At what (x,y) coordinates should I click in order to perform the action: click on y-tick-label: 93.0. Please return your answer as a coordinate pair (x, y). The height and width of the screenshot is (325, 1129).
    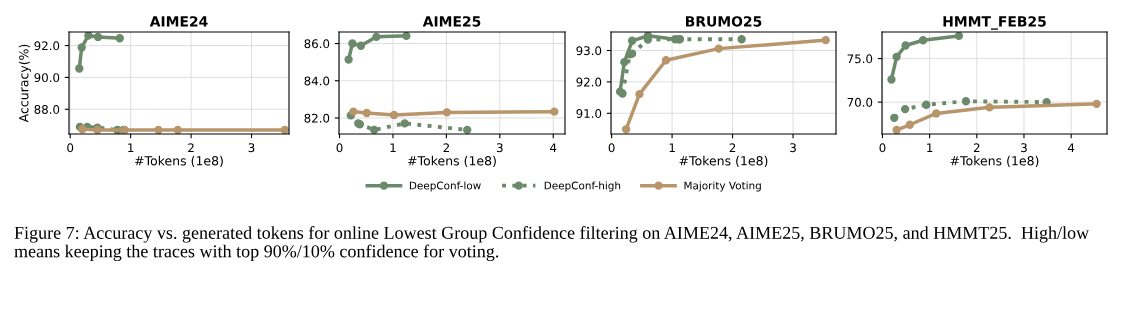
    Looking at the image, I should click on (589, 51).